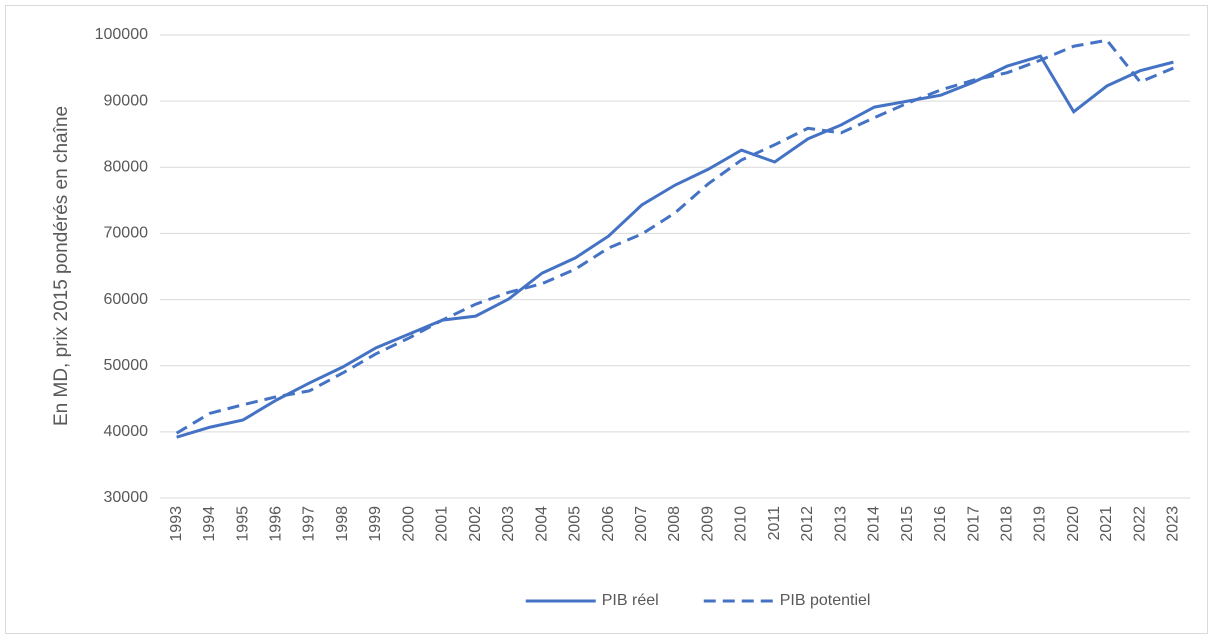  What do you see at coordinates (1106, 524) in the screenshot?
I see `x-tick-label: 2021` at bounding box center [1106, 524].